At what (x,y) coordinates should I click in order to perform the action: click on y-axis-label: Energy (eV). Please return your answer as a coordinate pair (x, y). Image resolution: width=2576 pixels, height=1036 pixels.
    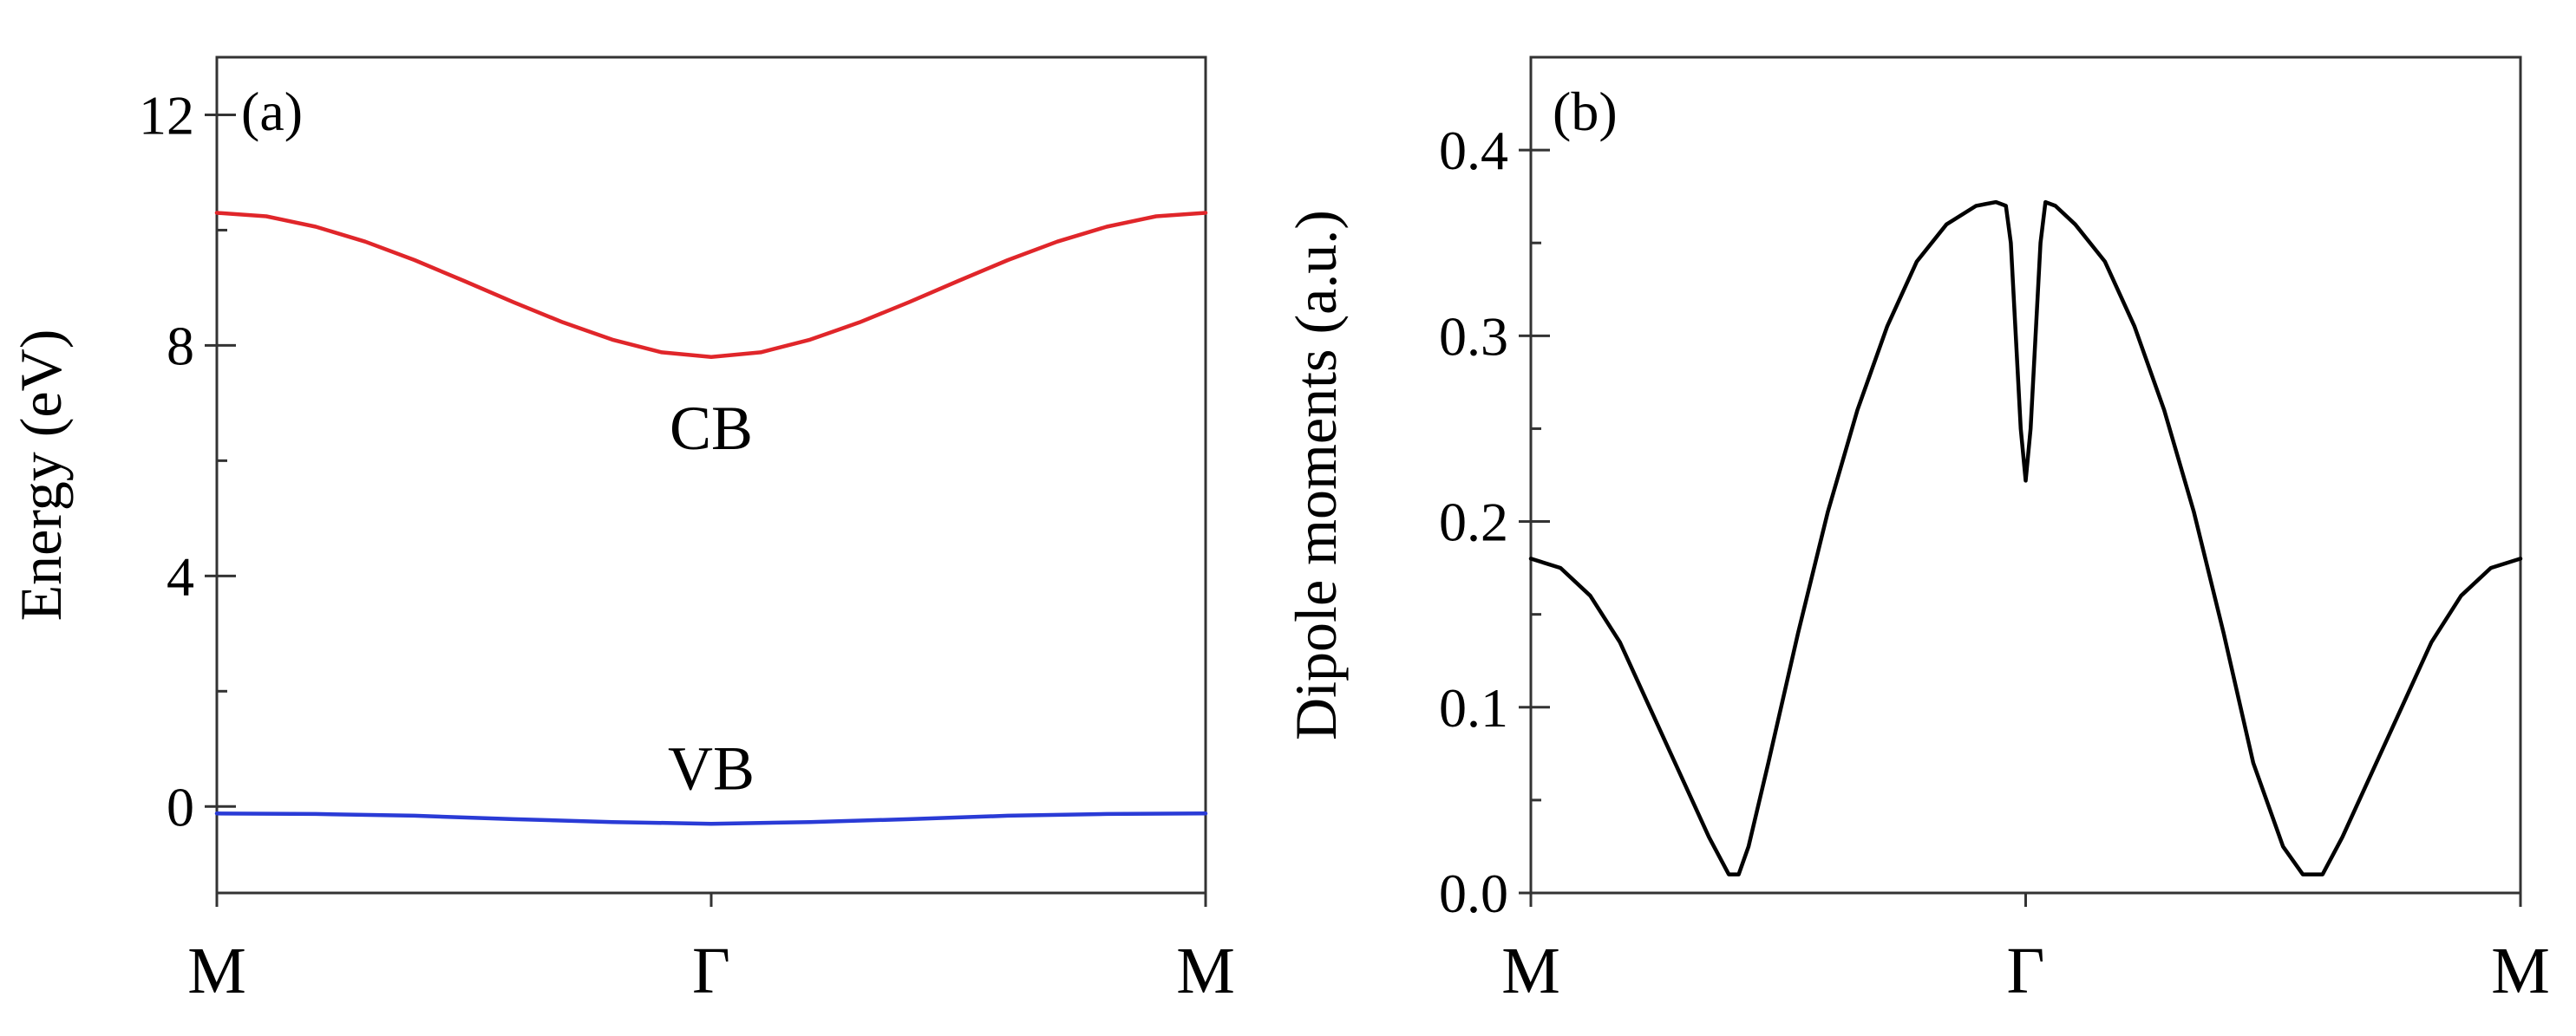
    Looking at the image, I should click on (41, 475).